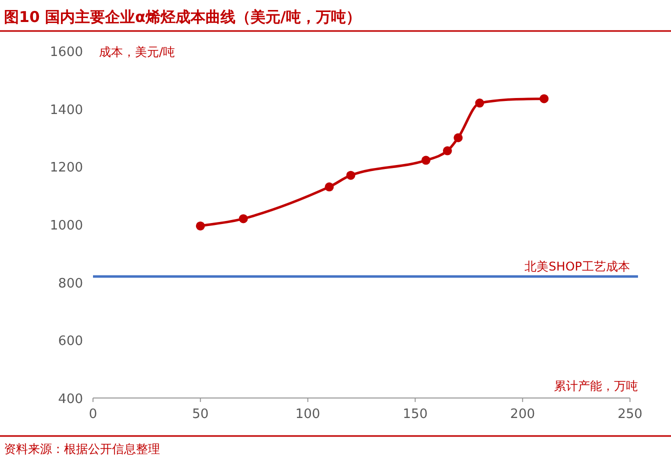 The width and height of the screenshot is (671, 463). Describe the element at coordinates (523, 414) in the screenshot. I see `x-tick-label: 200` at that location.